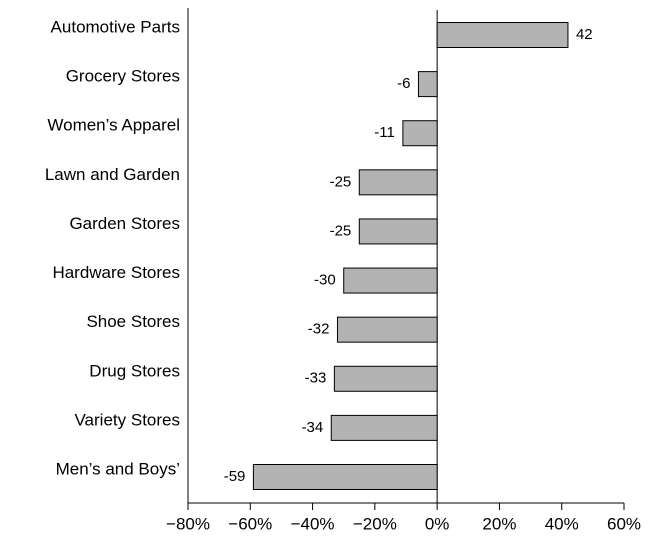 Image resolution: width=650 pixels, height=548 pixels. Describe the element at coordinates (319, 329) in the screenshot. I see `data-label: -32` at that location.